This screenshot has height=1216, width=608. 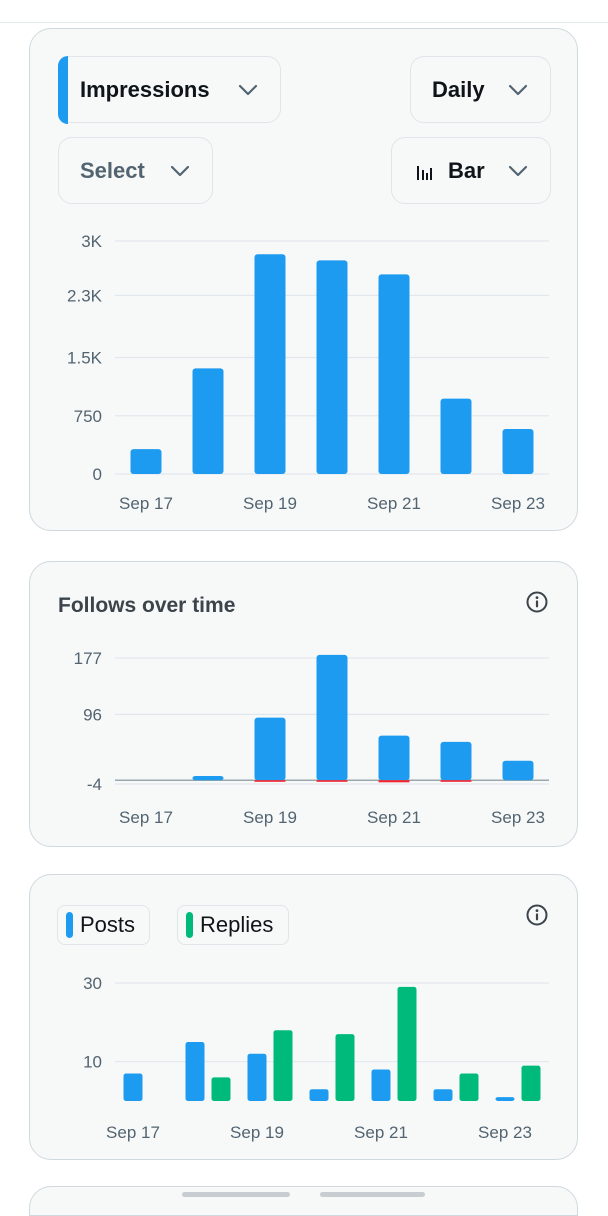 I want to click on chart-type-select: Bar, so click(x=471, y=170).